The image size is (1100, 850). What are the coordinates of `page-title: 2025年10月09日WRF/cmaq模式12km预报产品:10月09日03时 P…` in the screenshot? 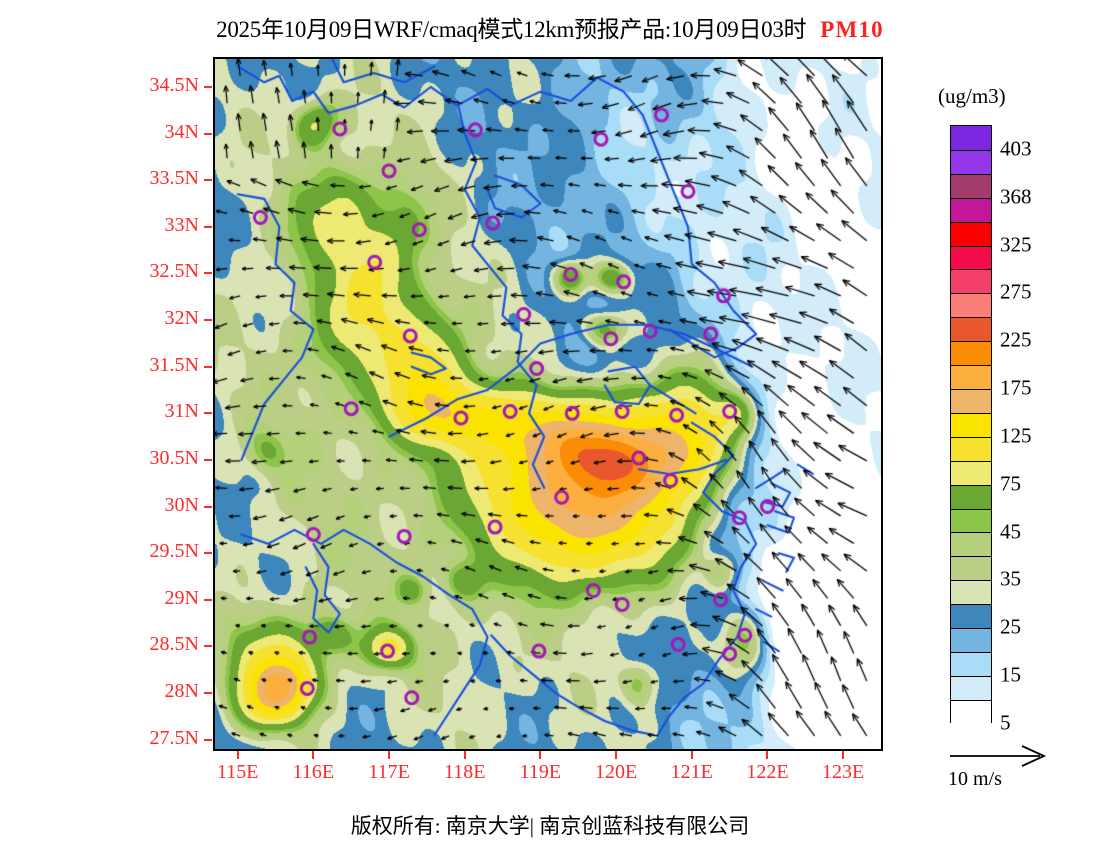 It's located at (550, 27).